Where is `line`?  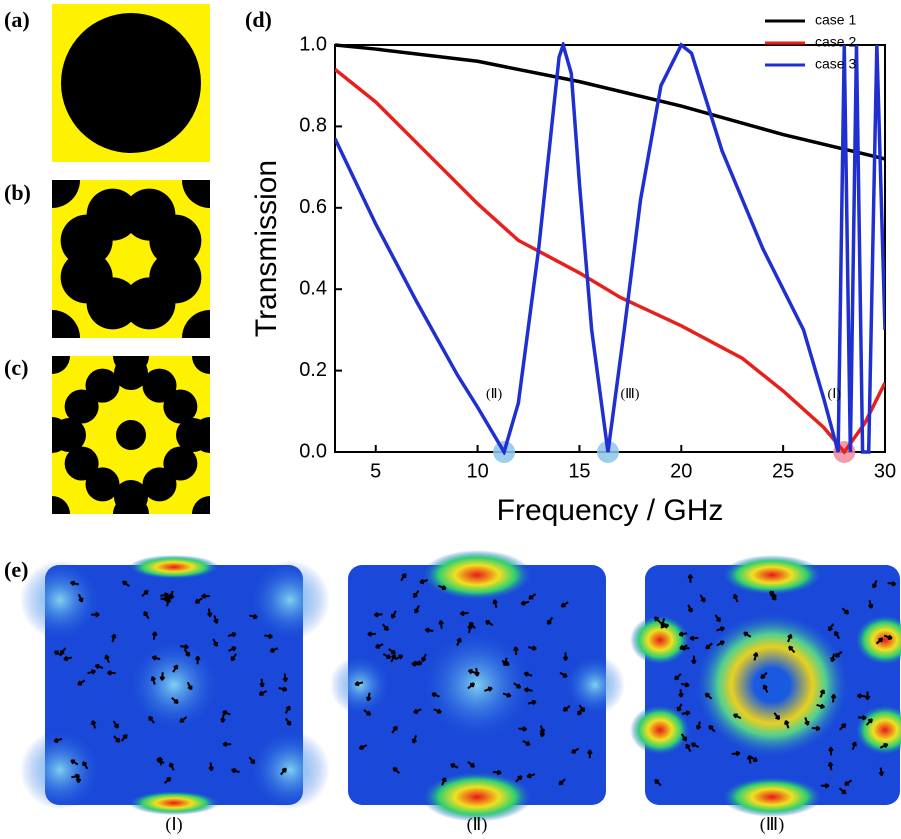
line is located at coordinates (610, 102).